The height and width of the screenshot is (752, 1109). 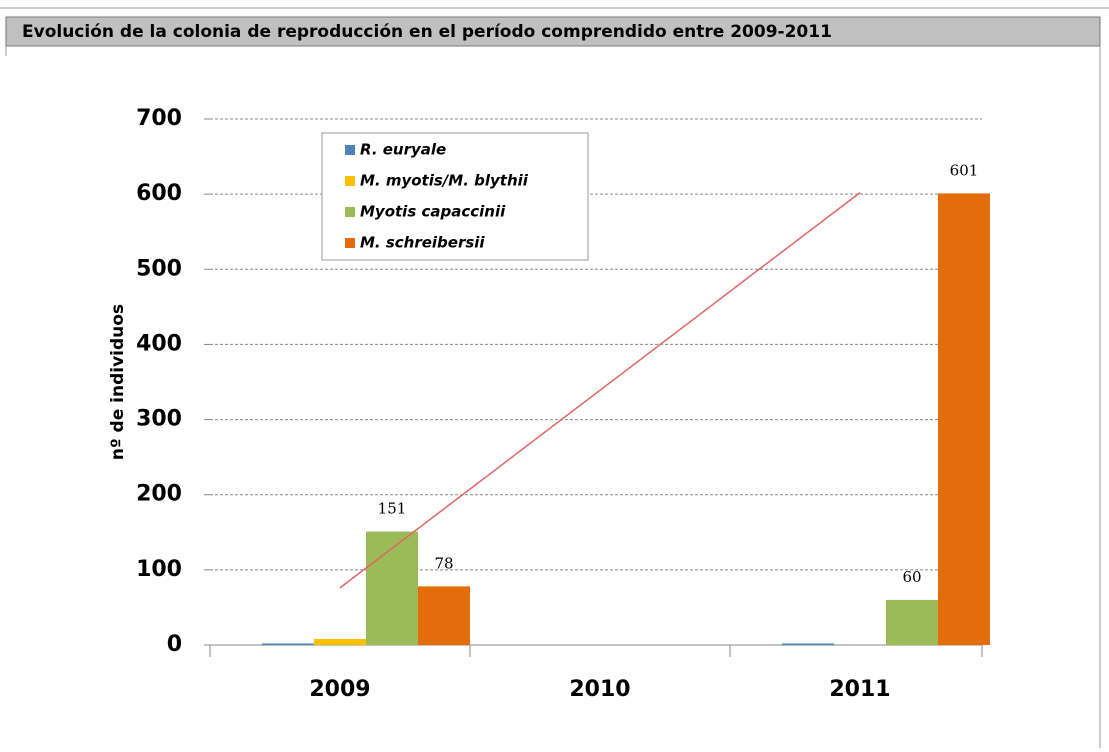 I want to click on x-tick-label: 2011, so click(x=859, y=689).